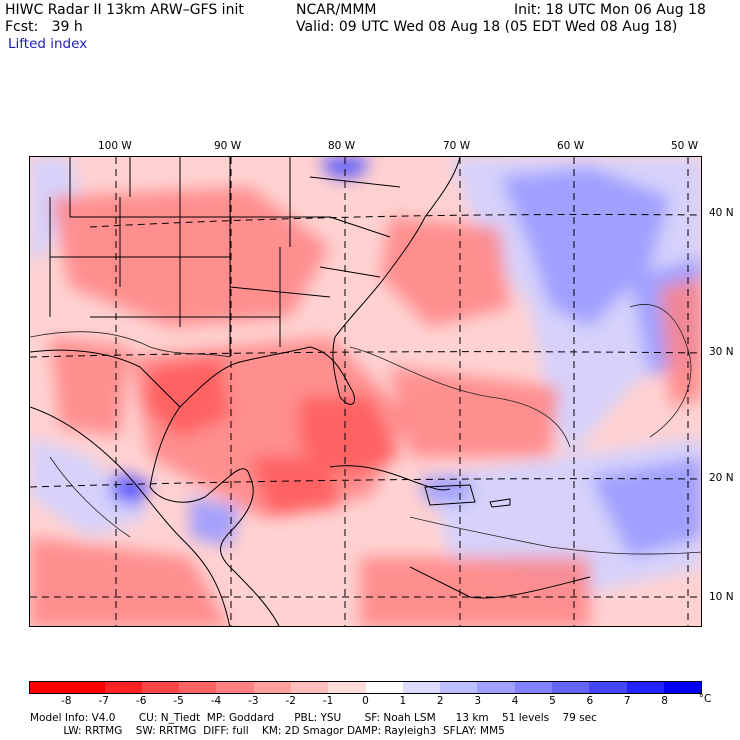  What do you see at coordinates (336, 10) in the screenshot?
I see `org-label: NCAR/MMM` at bounding box center [336, 10].